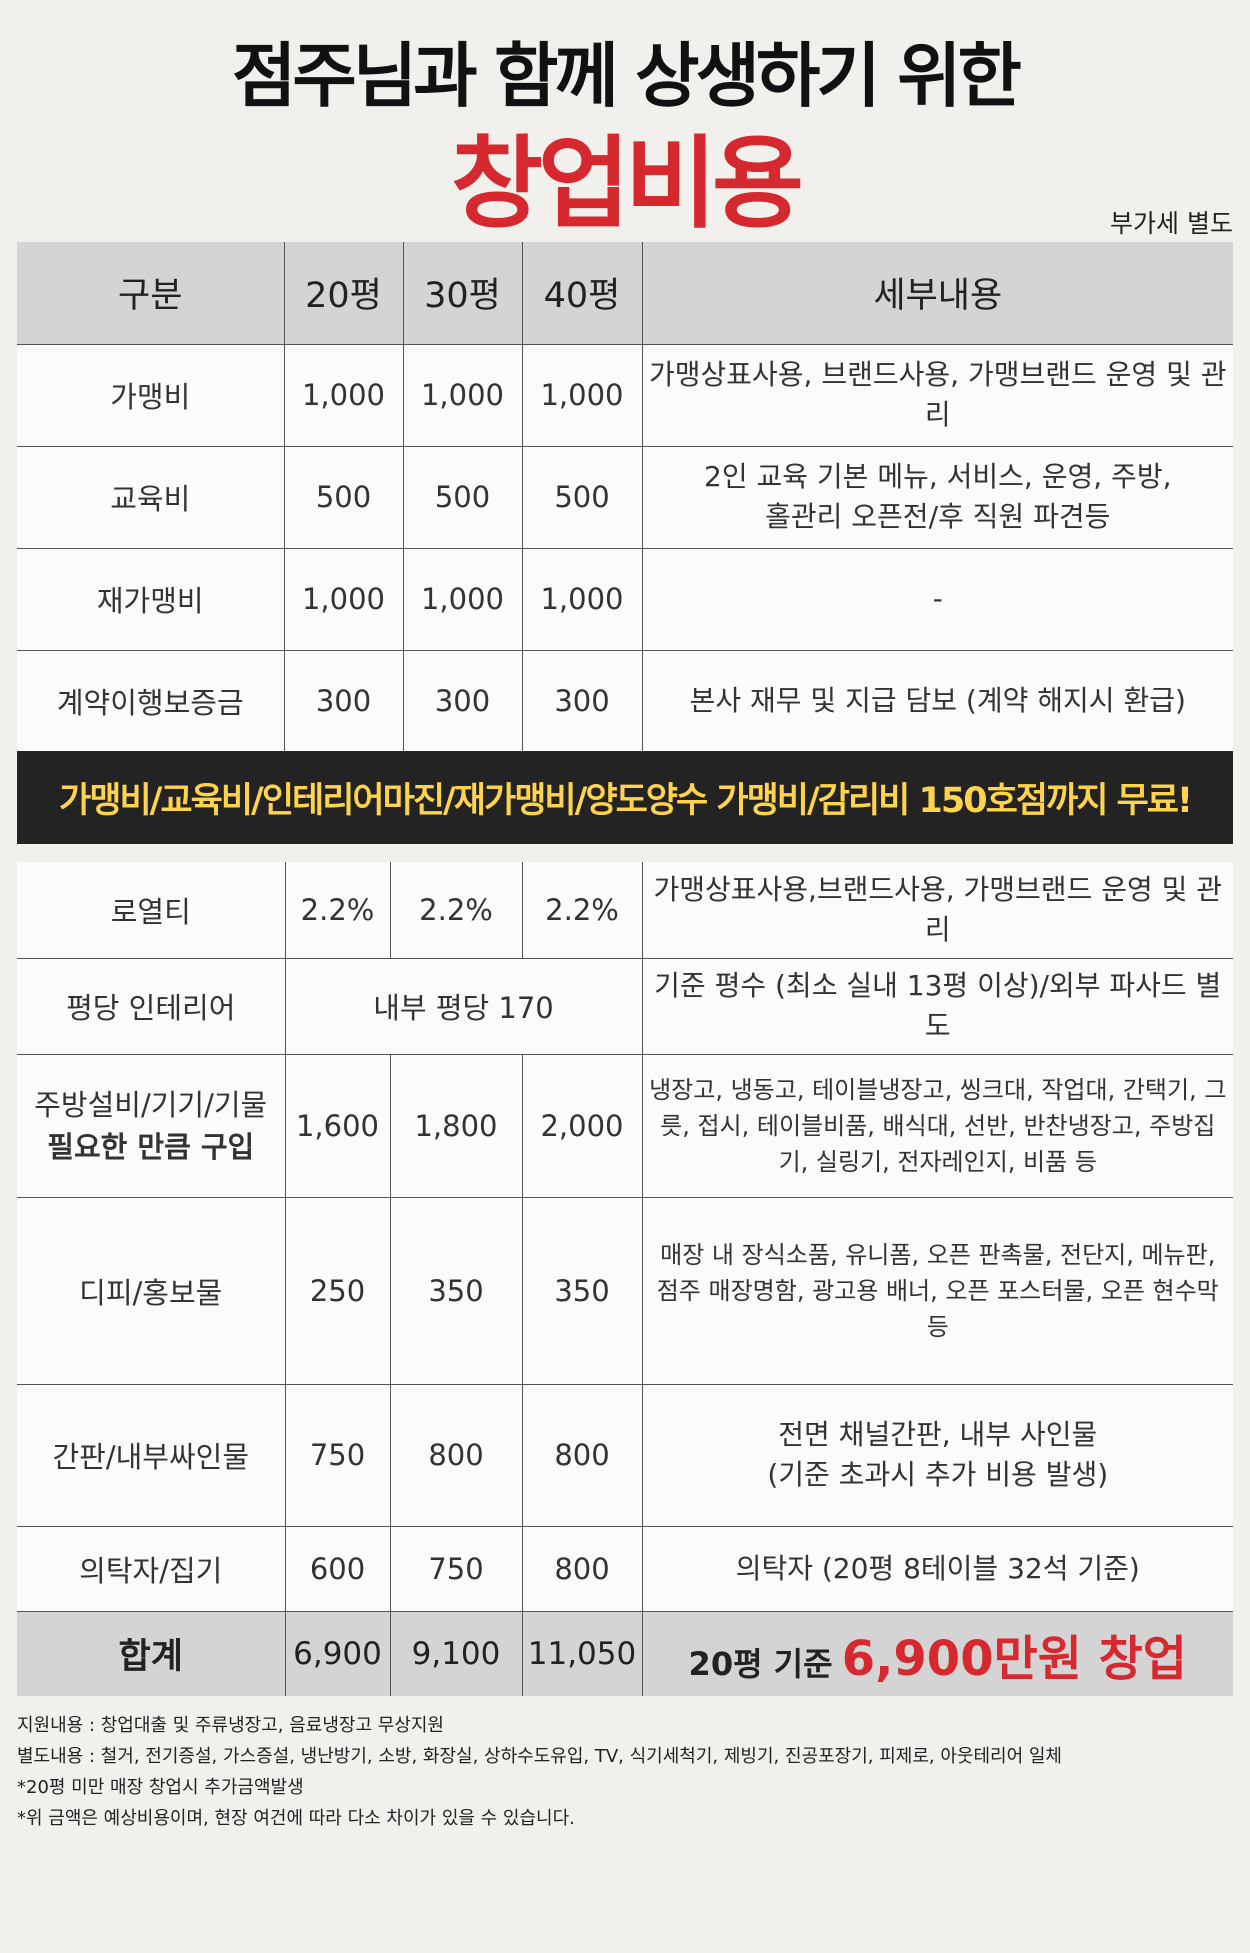 Image resolution: width=1250 pixels, height=1953 pixels. I want to click on row-value-40: 300, so click(582, 700).